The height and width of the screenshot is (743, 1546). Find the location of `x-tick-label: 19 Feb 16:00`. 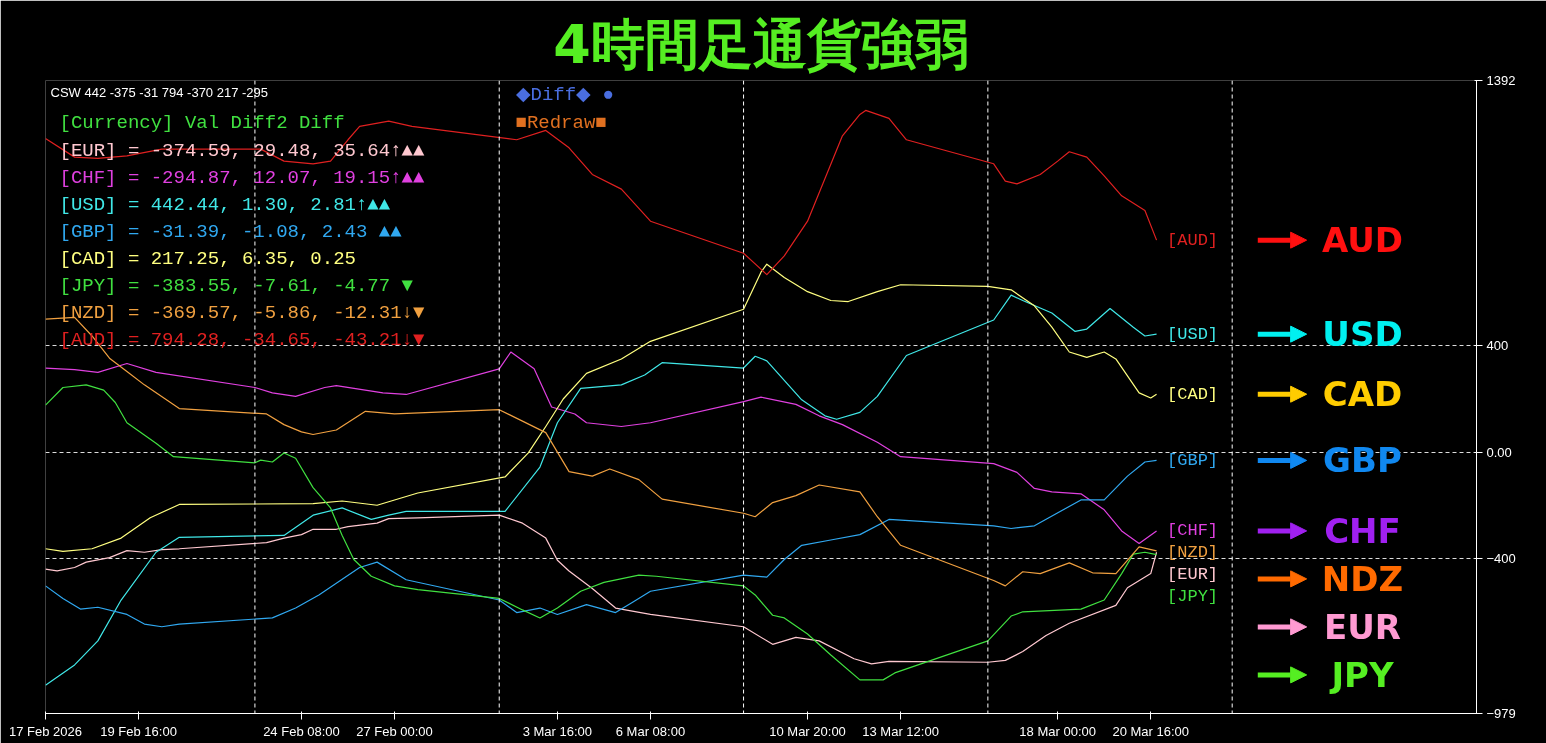

x-tick-label: 19 Feb 16:00 is located at coordinates (138, 731).